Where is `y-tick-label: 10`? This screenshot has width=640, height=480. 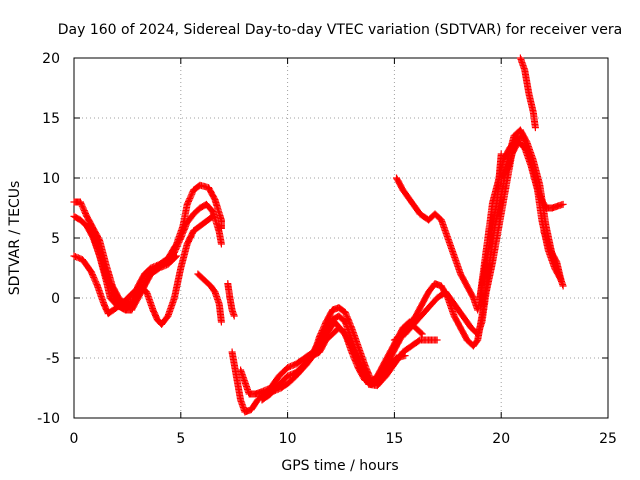 y-tick-label: 10 is located at coordinates (51, 179).